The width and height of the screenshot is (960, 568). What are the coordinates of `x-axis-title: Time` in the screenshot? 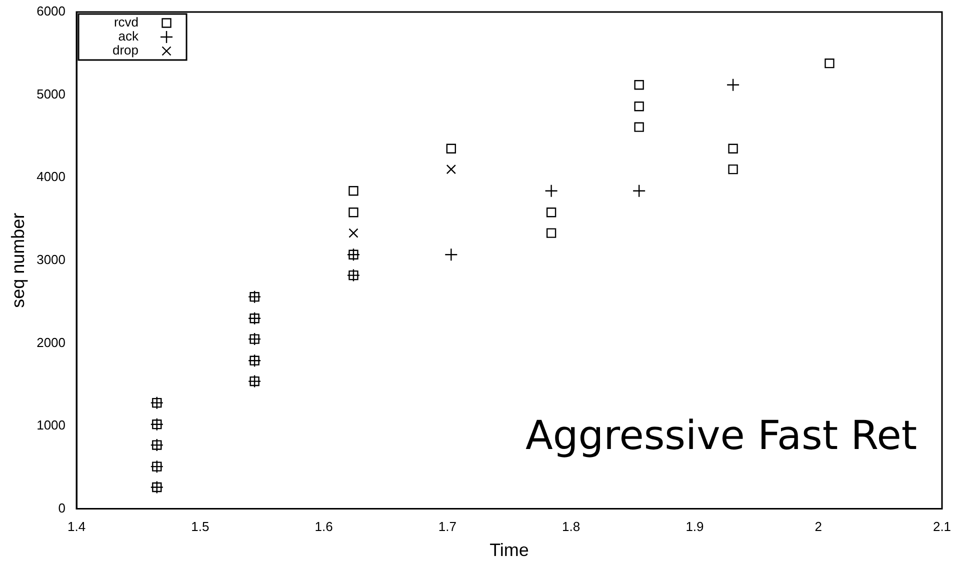 It's located at (509, 550).